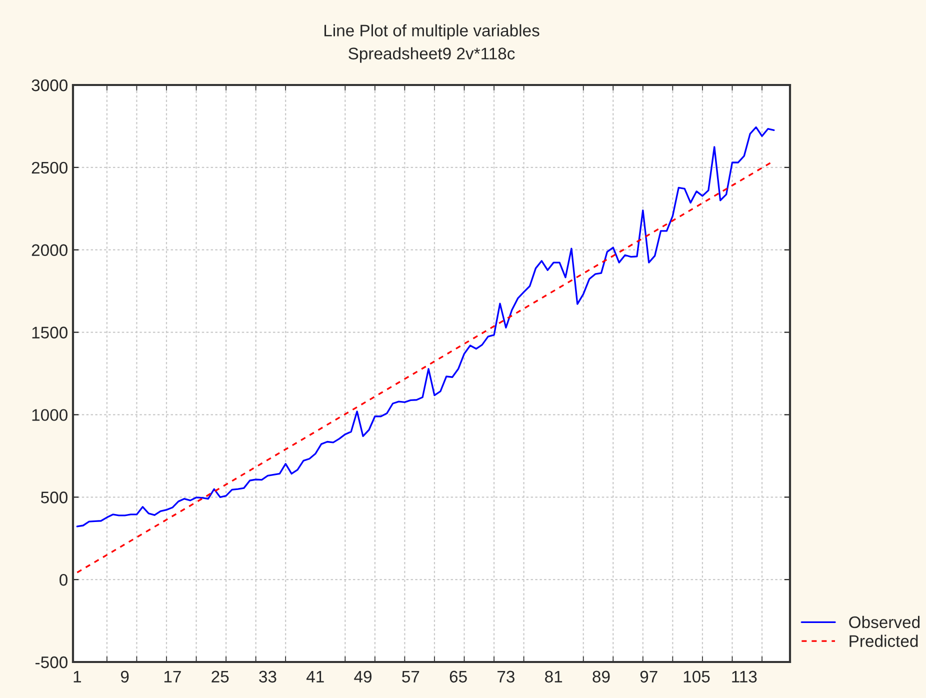 The width and height of the screenshot is (926, 698). Describe the element at coordinates (744, 676) in the screenshot. I see `x-tick-label: 113` at that location.